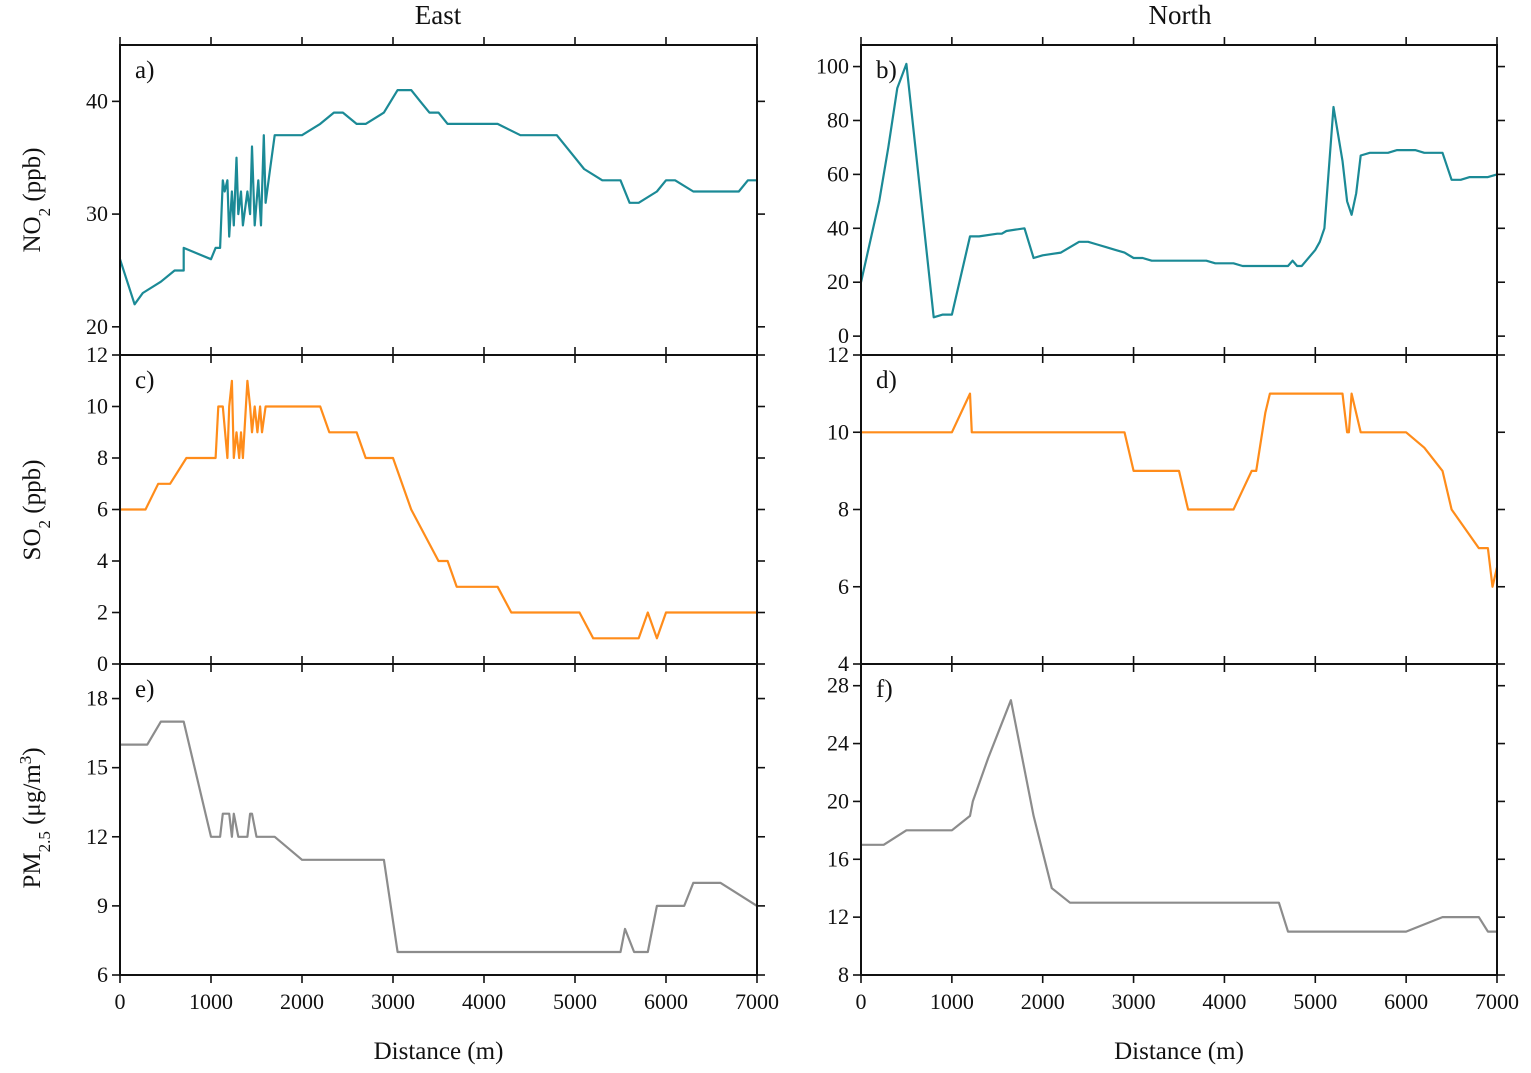 Image resolution: width=1531 pixels, height=1073 pixels. Describe the element at coordinates (832, 66) in the screenshot. I see `y-tick-label: 100` at that location.